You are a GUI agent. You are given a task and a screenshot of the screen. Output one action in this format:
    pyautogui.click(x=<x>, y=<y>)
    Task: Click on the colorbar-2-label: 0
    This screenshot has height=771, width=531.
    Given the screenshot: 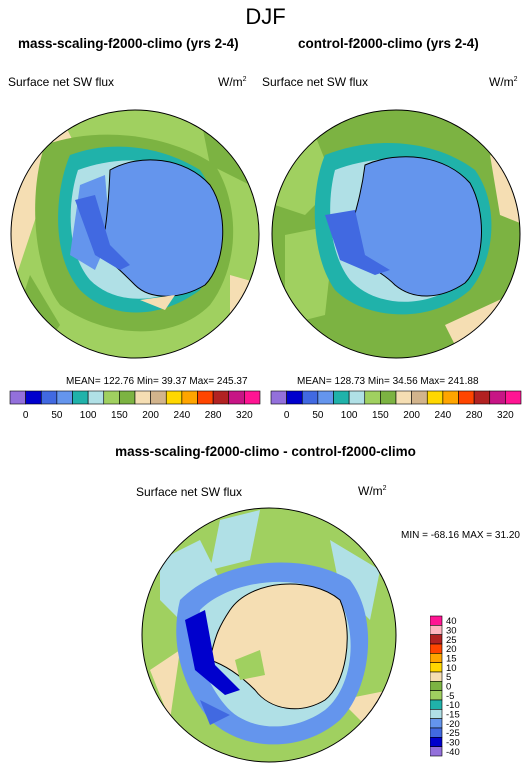 What is the action you would take?
    pyautogui.click(x=287, y=415)
    